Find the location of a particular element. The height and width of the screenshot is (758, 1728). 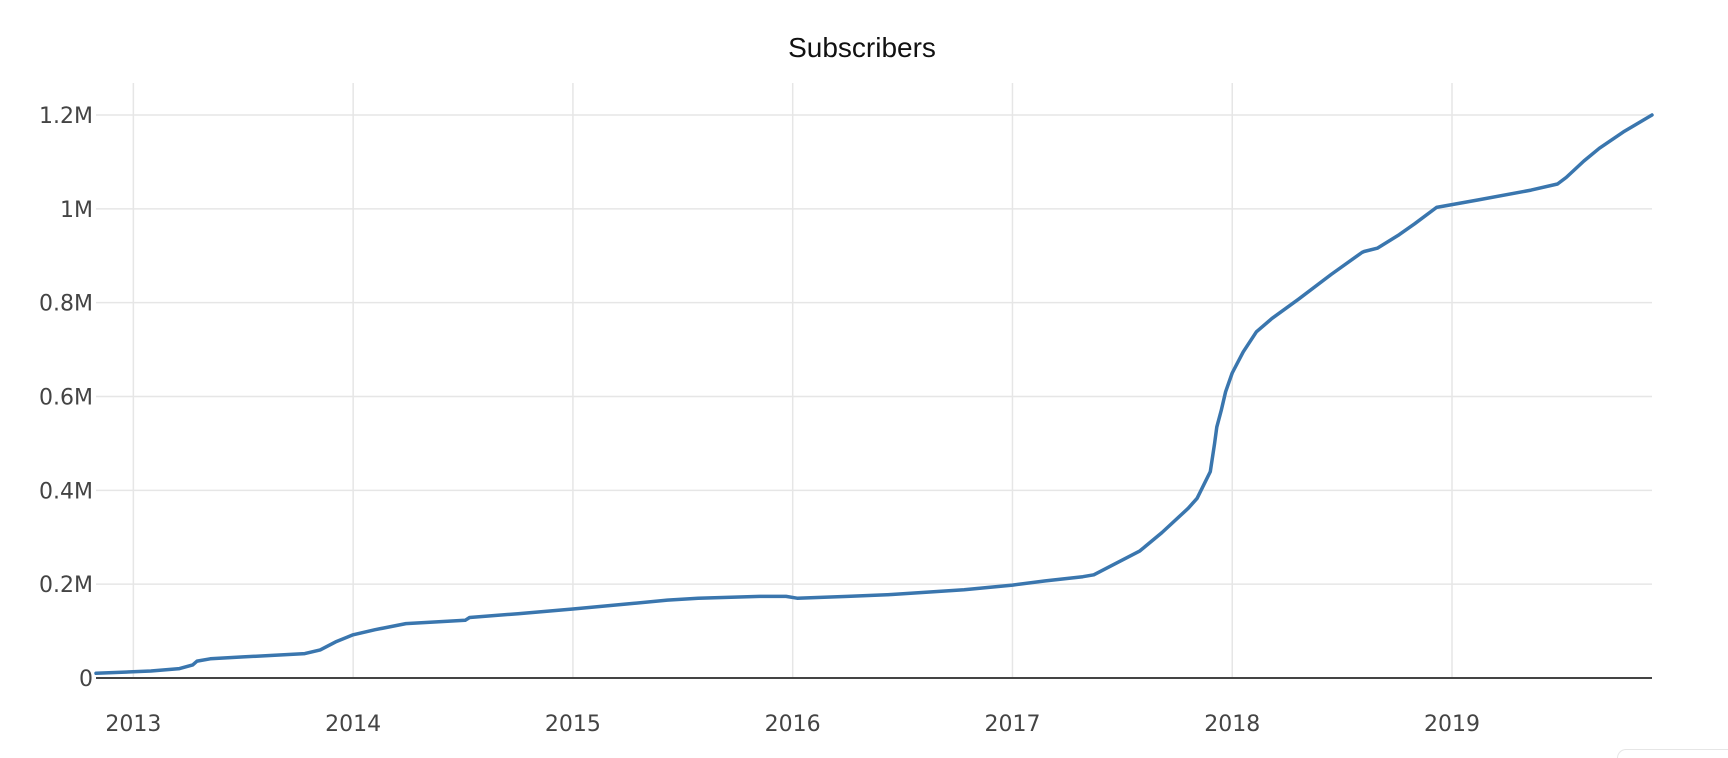

x-tick-label: 2015 is located at coordinates (573, 724).